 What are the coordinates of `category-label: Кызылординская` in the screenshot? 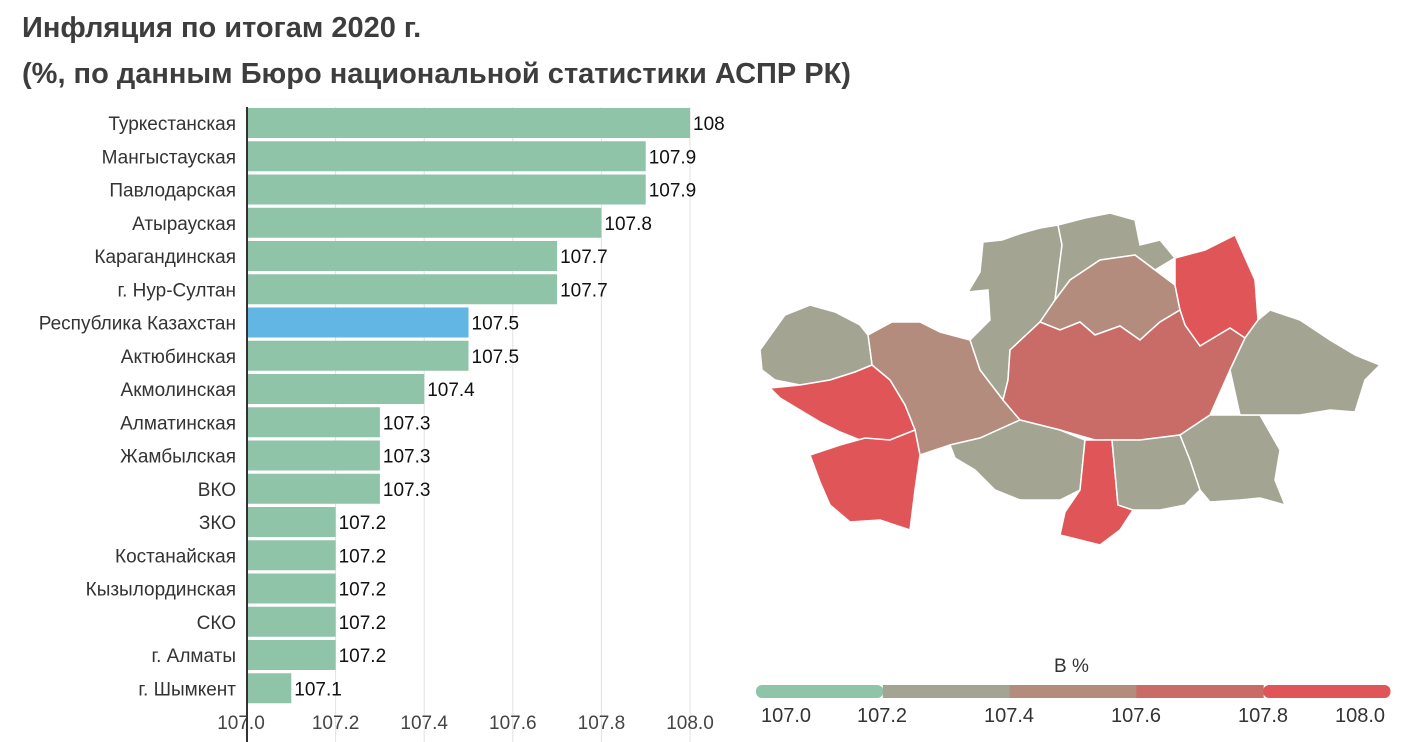 It's located at (161, 590).